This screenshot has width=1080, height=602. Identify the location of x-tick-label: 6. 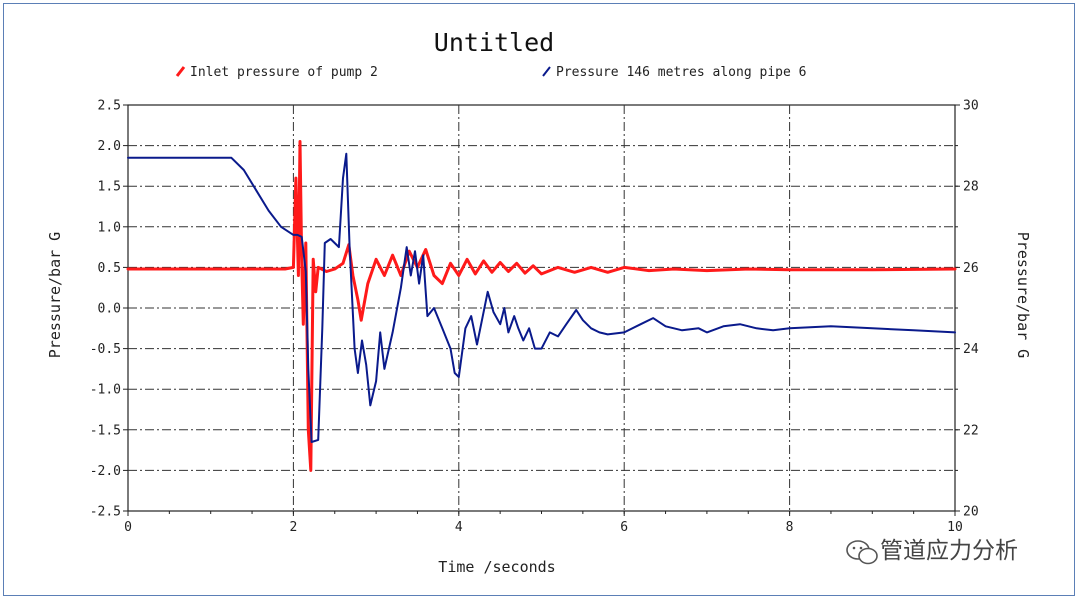
(624, 527).